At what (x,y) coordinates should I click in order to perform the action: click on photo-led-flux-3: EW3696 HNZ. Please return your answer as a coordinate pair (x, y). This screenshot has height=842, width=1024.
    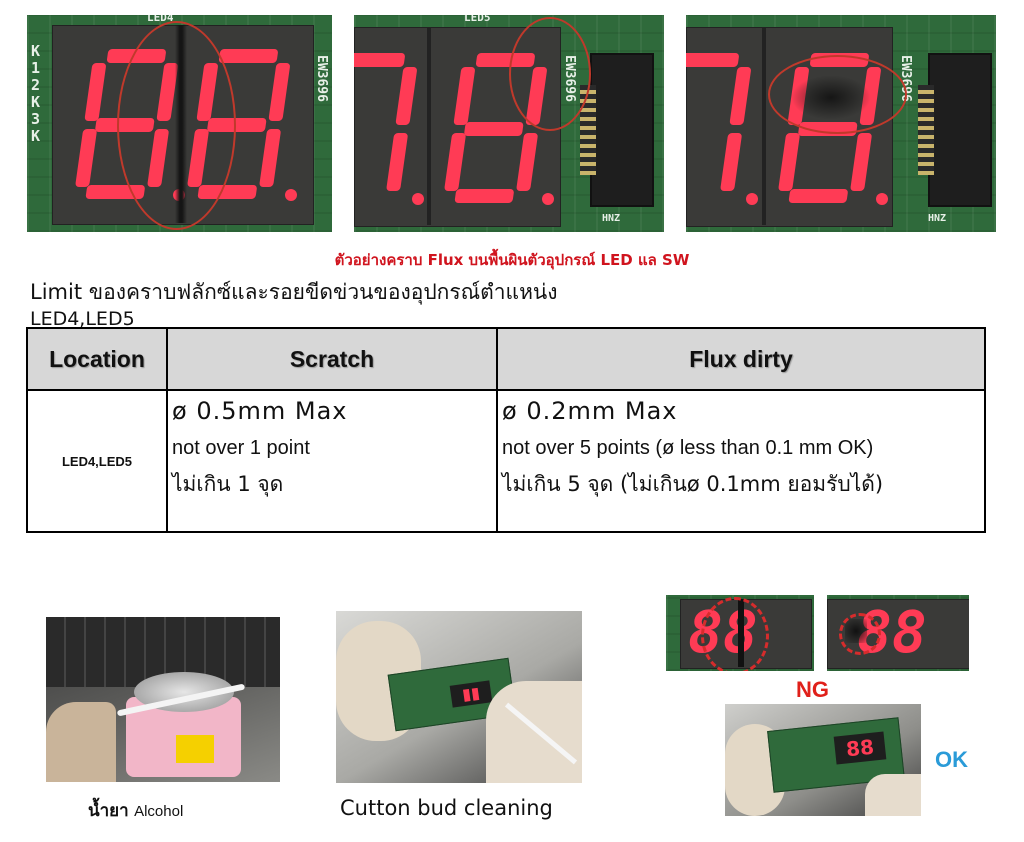
    Looking at the image, I should click on (841, 123).